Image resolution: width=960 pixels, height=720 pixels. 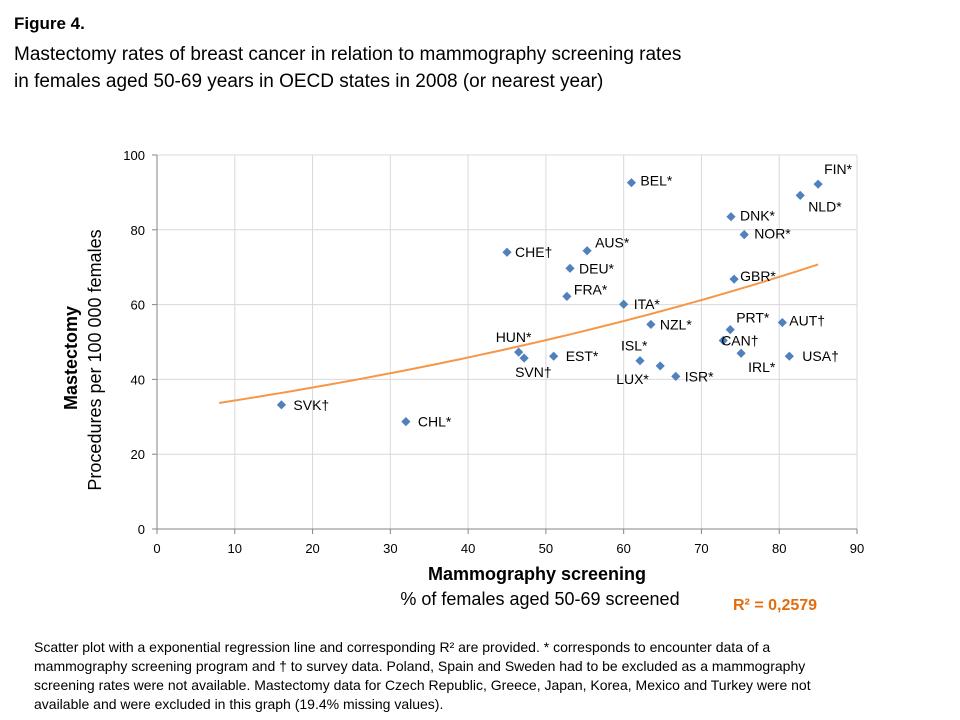 I want to click on figure-label: Figure 4., so click(x=49, y=23).